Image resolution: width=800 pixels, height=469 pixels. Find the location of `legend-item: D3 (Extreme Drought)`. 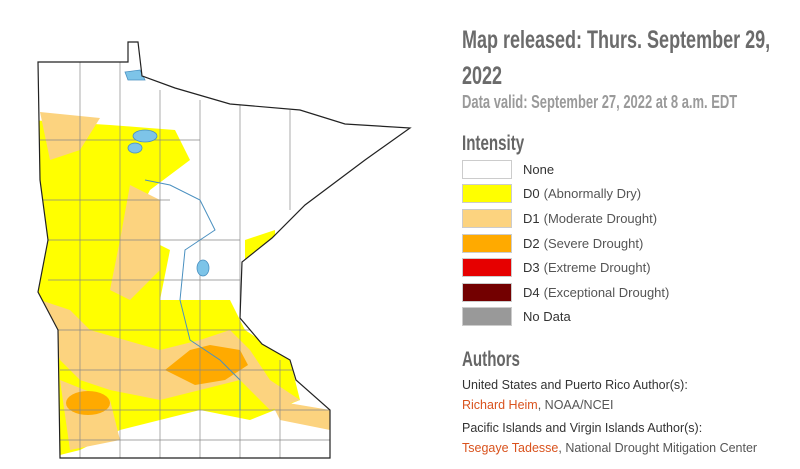

legend-item: D3 (Extreme Drought) is located at coordinates (565, 267).